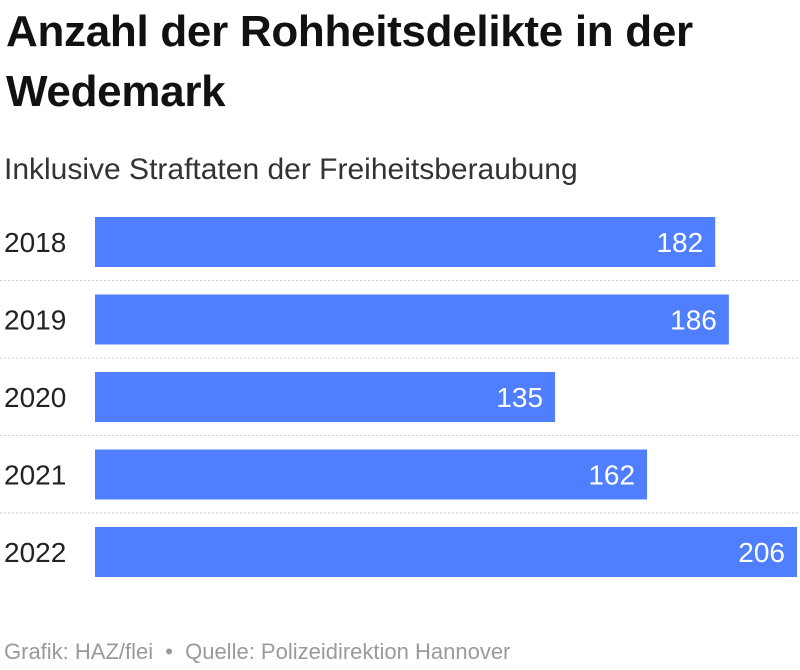 This screenshot has height=670, width=800. What do you see at coordinates (693, 320) in the screenshot?
I see `value-label: 186` at bounding box center [693, 320].